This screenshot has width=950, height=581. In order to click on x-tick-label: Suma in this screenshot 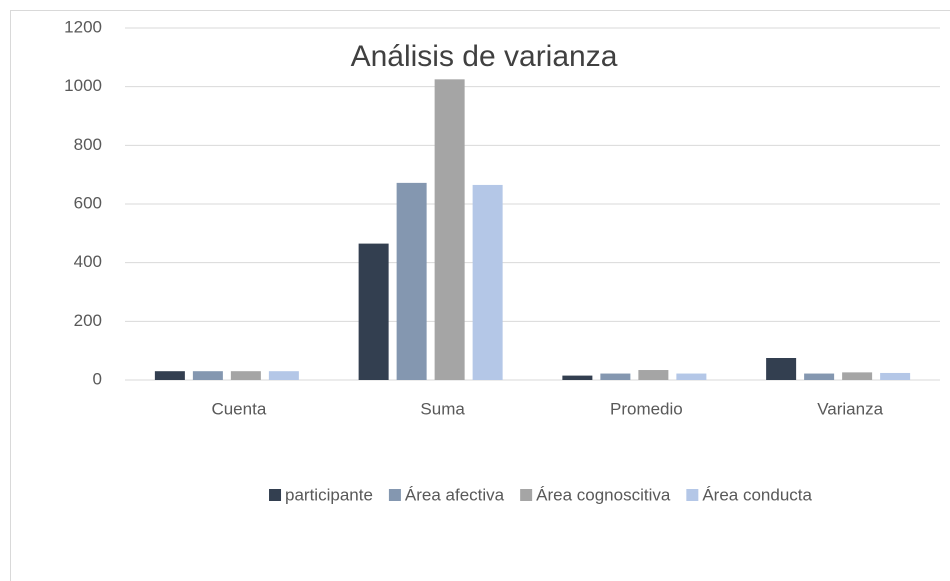, I will do `click(442, 408)`.